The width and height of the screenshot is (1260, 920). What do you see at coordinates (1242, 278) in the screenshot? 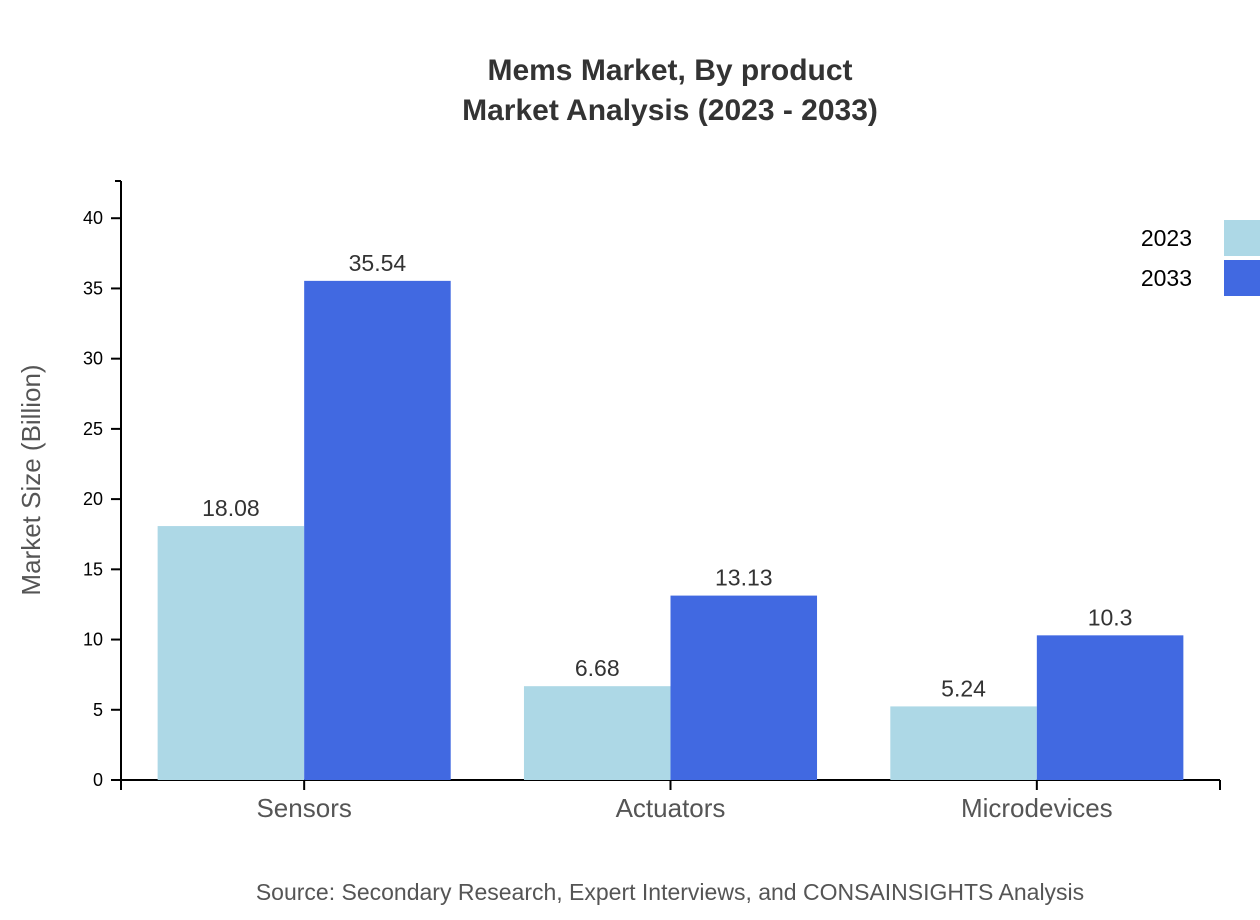
I see `legend-swatch-2033` at bounding box center [1242, 278].